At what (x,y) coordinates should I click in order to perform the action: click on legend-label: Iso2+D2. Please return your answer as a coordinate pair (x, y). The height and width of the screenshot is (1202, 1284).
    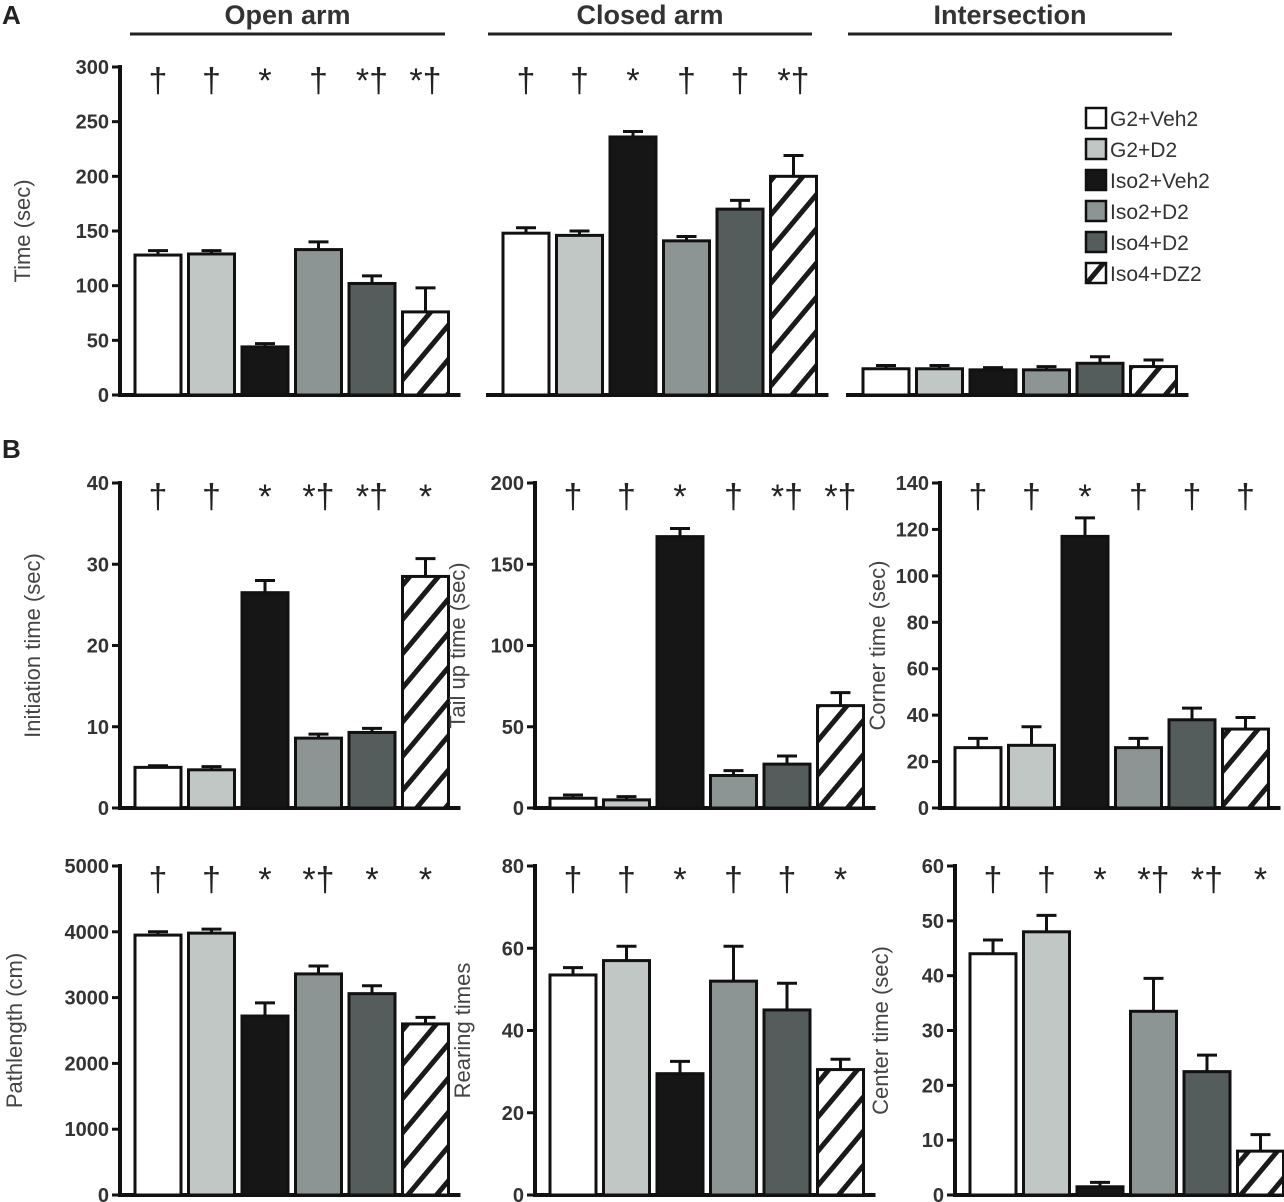
    Looking at the image, I should click on (1149, 212).